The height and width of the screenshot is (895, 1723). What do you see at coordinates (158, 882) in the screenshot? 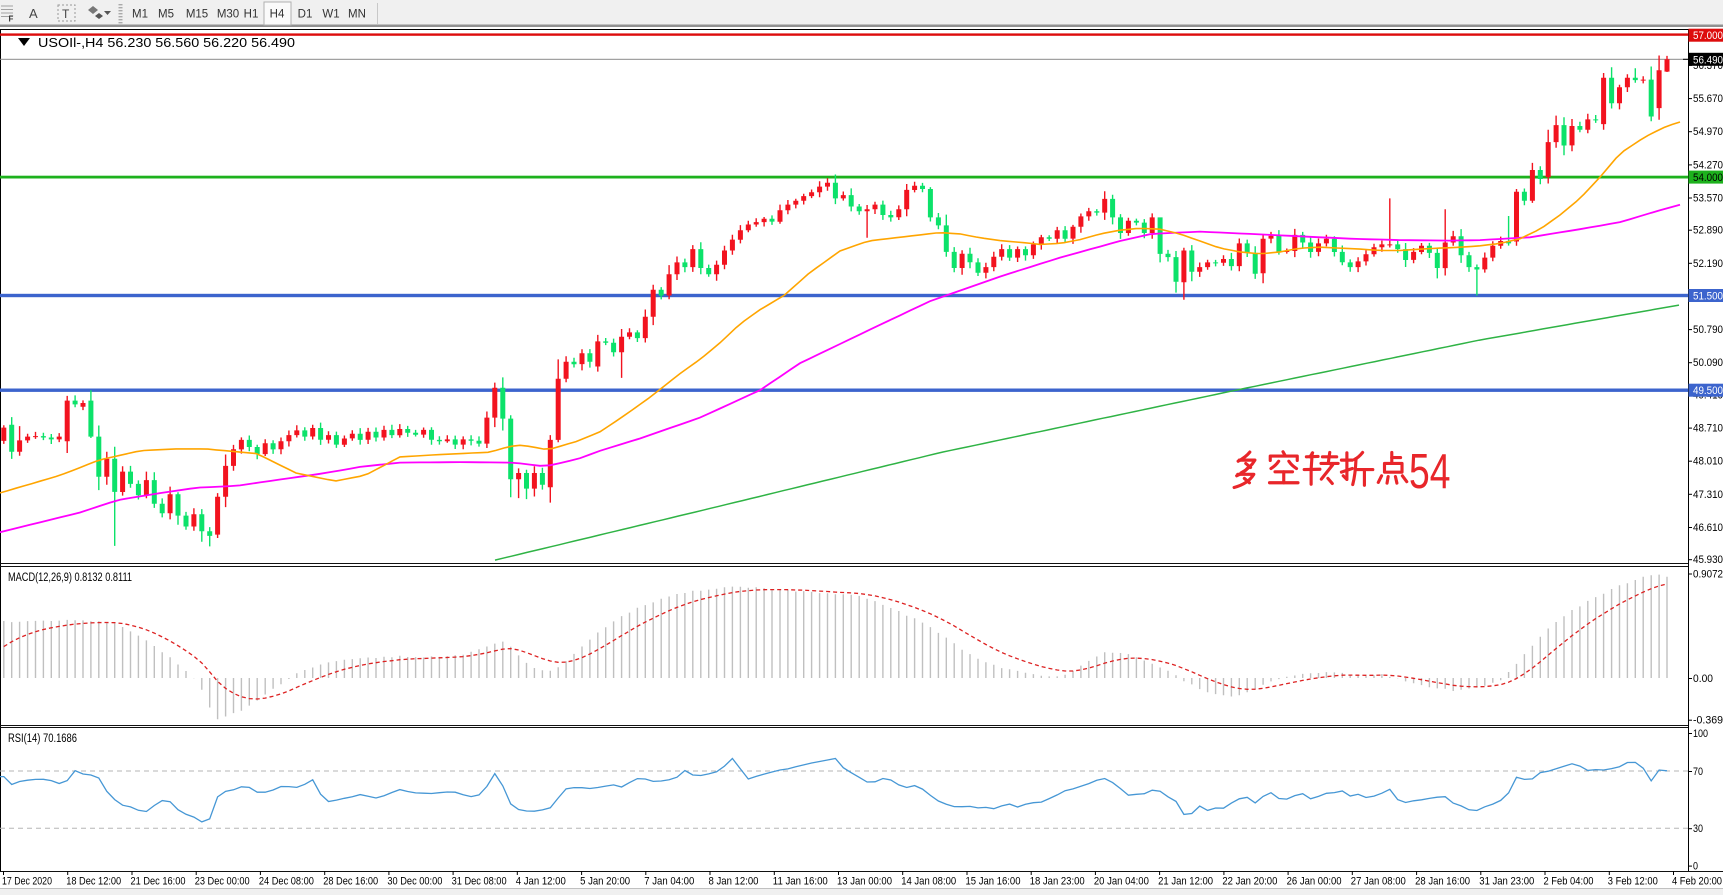
I see `svg-text: 21 Dec 16:00` at bounding box center [158, 882].